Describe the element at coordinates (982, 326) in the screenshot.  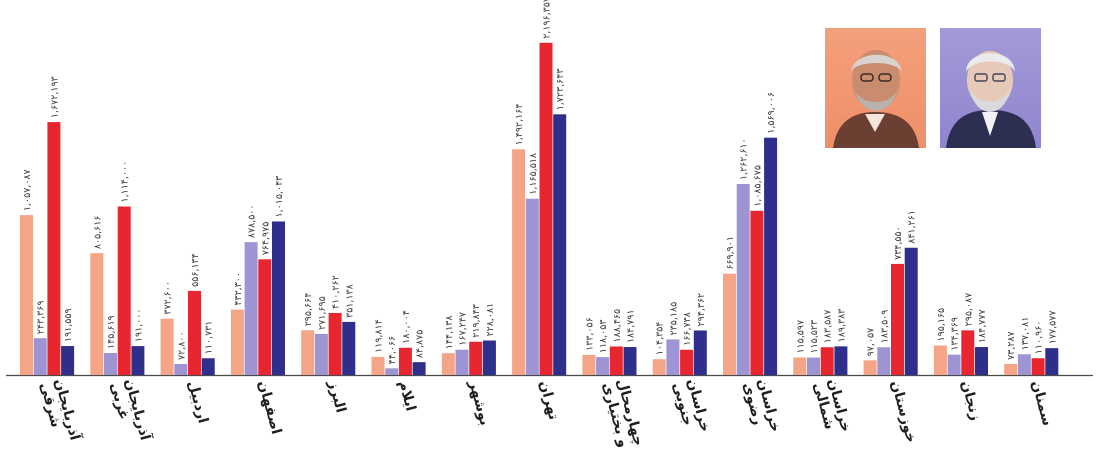
I see `bar-value-label: ۱۸۴,۷۷۷` at that location.